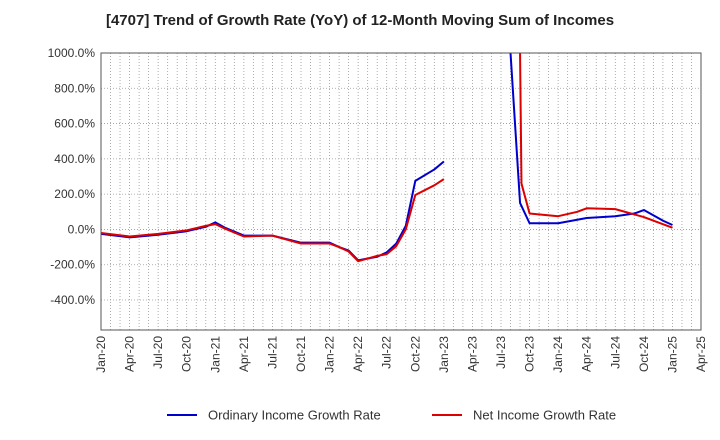  What do you see at coordinates (158, 352) in the screenshot?
I see `x-tick-label: Jul-20` at bounding box center [158, 352].